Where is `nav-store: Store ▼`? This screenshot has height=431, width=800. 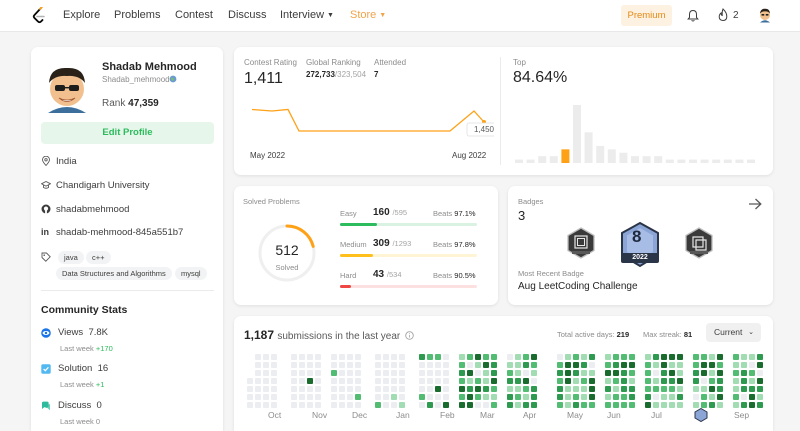 nav-store: Store ▼ is located at coordinates (368, 15).